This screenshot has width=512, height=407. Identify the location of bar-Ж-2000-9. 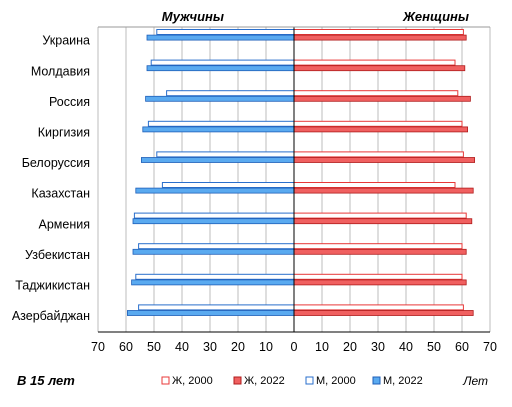
(378, 307).